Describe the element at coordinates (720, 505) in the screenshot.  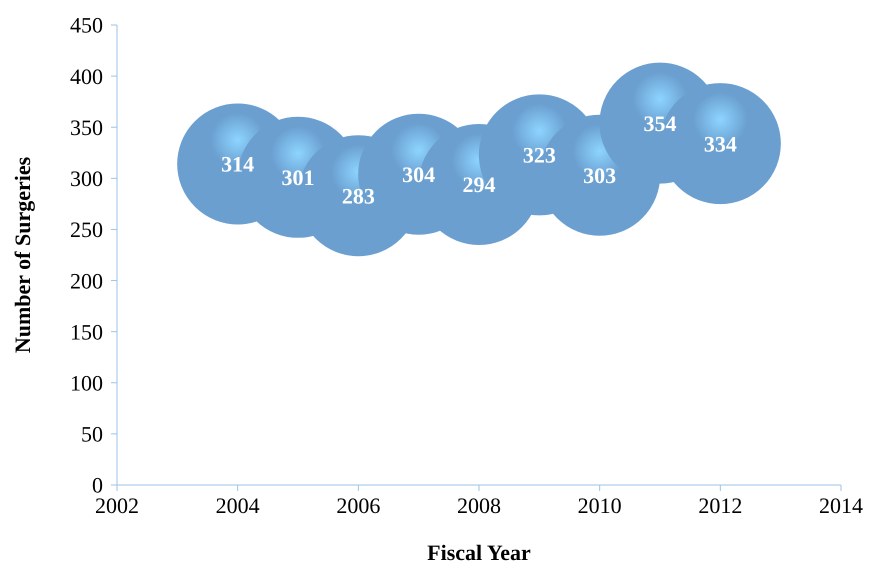
I see `x-tick-label: 2012` at that location.